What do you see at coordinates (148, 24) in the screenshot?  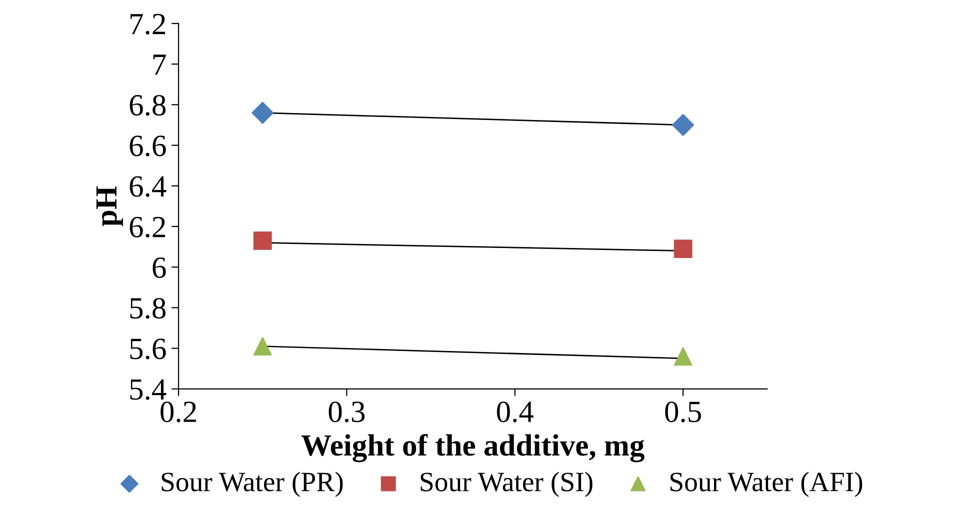 I see `y-tick-label: 7.2` at bounding box center [148, 24].